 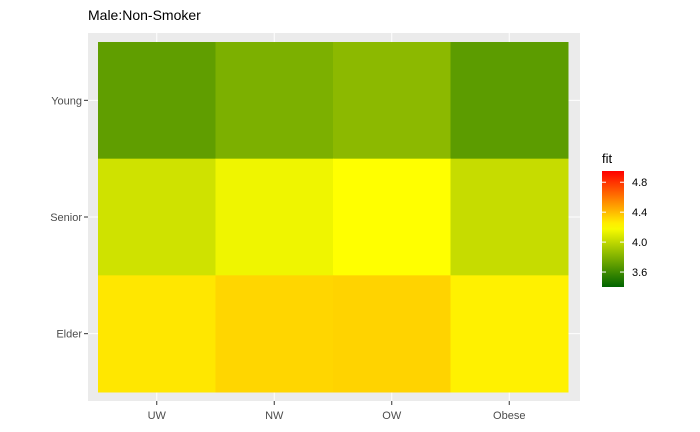 I want to click on legend-ticks: 3.6 4.0 4.4 4.8, so click(x=624, y=228).